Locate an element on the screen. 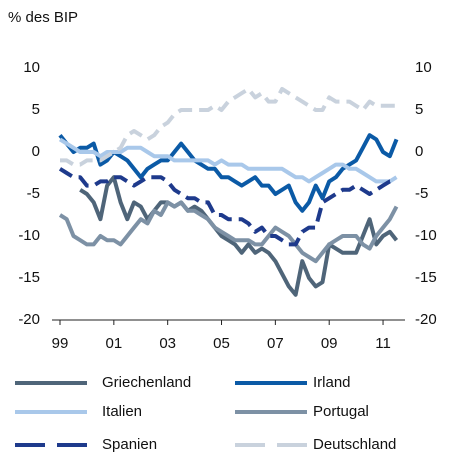 The width and height of the screenshot is (451, 463). x-tick-label: 99 is located at coordinates (60, 343).